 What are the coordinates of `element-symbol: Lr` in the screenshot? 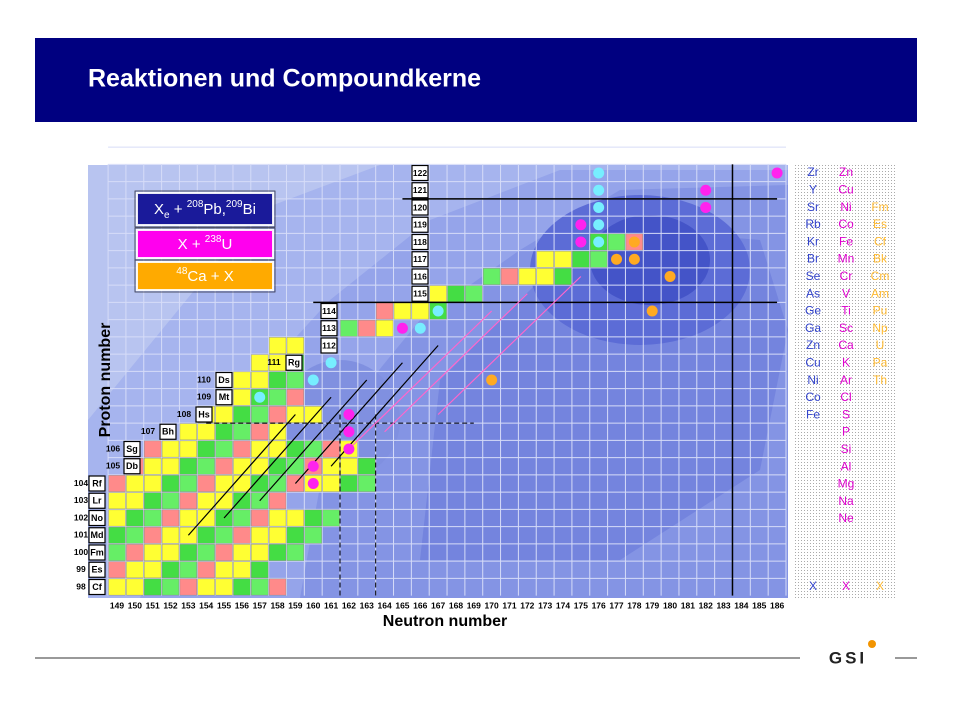 It's located at (97, 501).